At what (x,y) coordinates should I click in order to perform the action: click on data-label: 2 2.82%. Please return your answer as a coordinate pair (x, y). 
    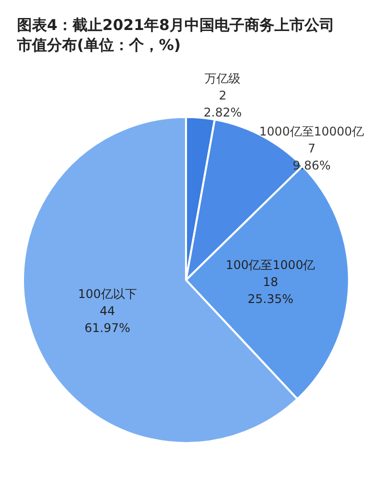
    Looking at the image, I should click on (223, 104).